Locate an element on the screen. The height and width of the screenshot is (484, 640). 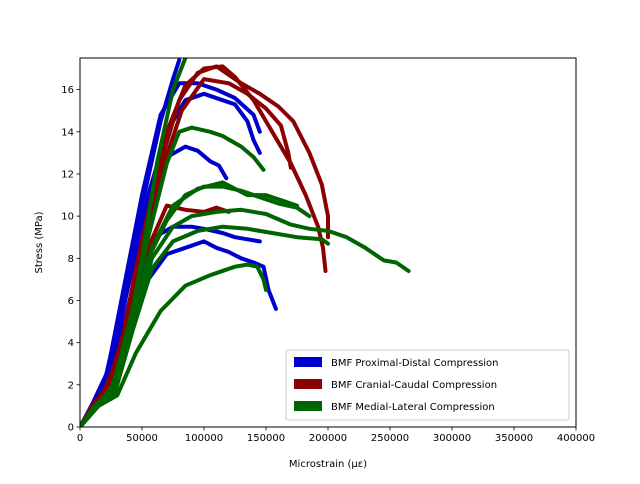
series-line-group2-curve5 is located at coordinates (174, 344).